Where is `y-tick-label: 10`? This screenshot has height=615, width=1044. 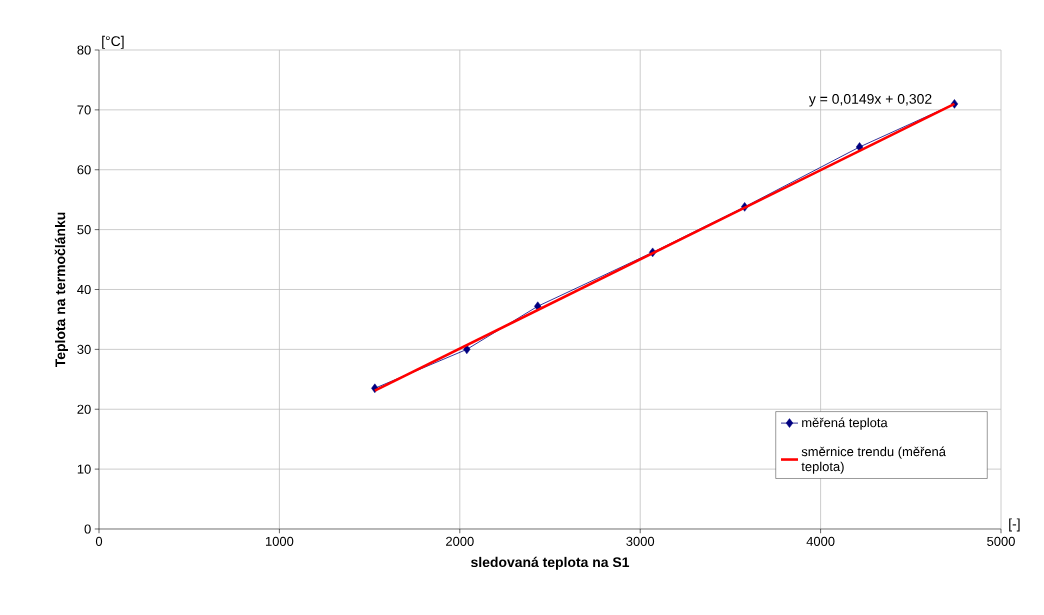 y-tick-label: 10 is located at coordinates (84, 469).